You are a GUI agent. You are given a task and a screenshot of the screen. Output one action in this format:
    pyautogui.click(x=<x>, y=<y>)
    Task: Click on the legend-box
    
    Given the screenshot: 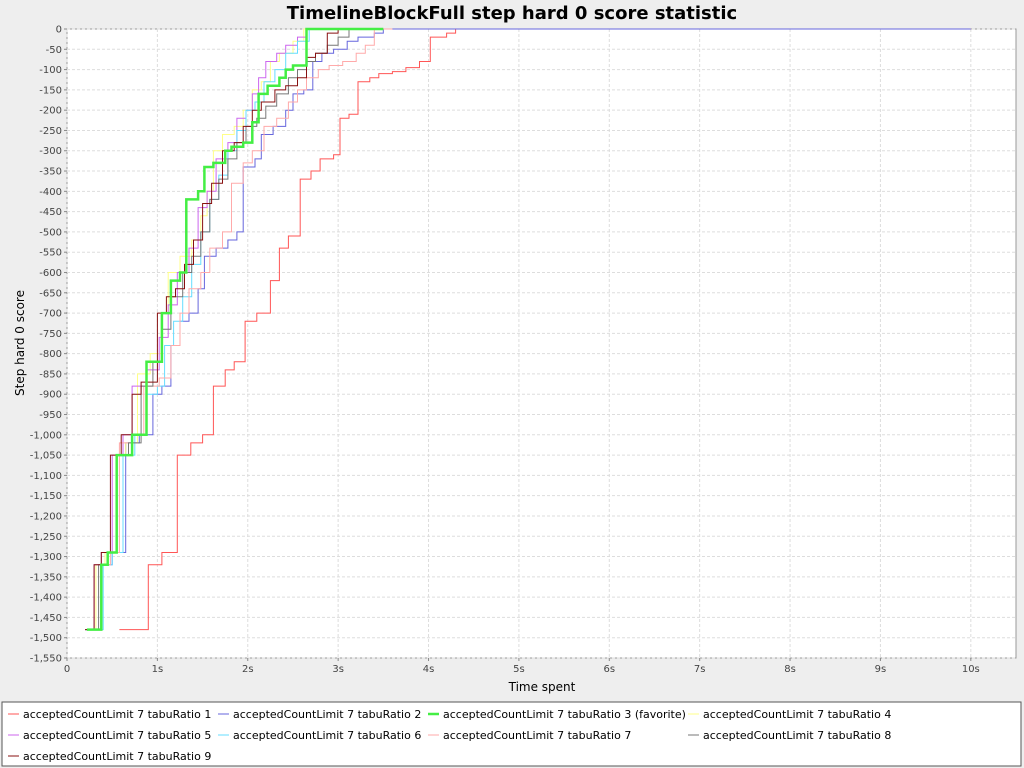 What is the action you would take?
    pyautogui.click(x=511, y=734)
    